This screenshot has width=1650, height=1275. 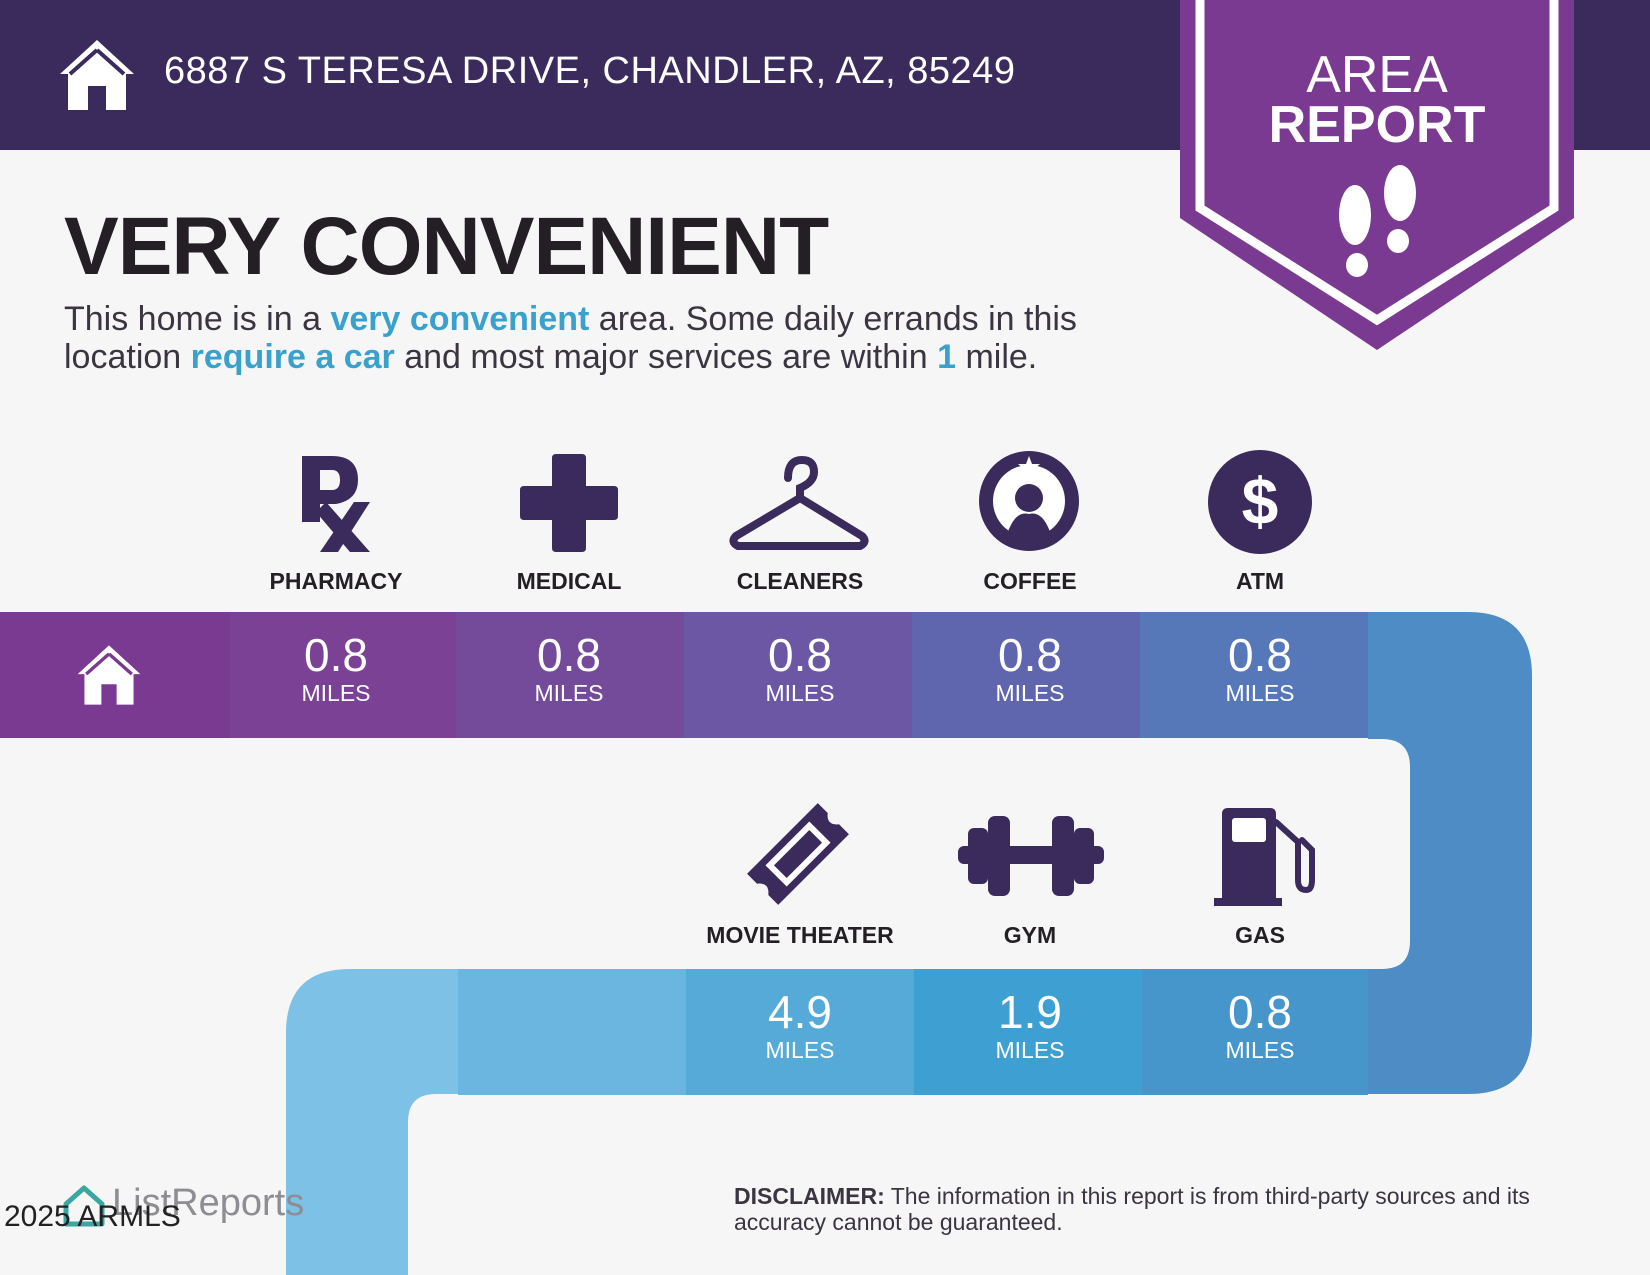 I want to click on brand-logo-icon, so click(x=84, y=1206).